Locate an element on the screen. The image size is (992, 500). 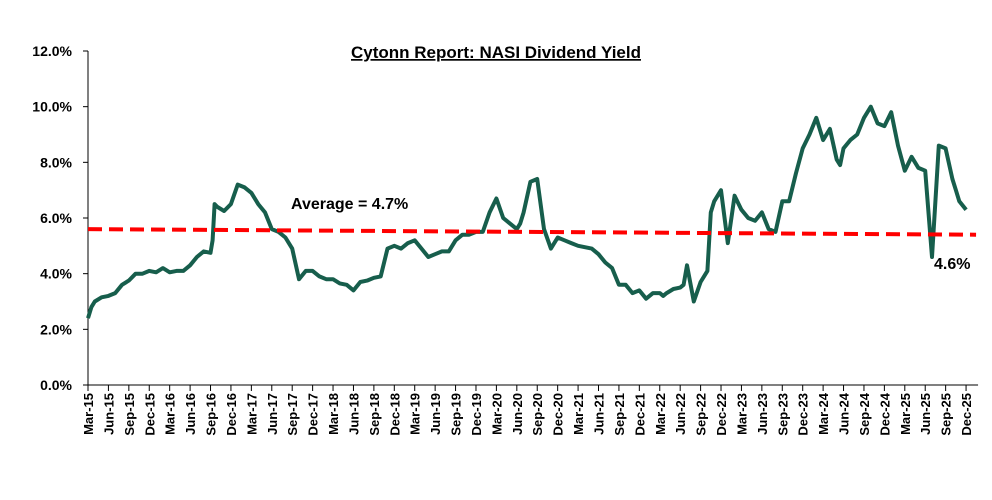
x-tick-label: Mar-18 is located at coordinates (333, 414).